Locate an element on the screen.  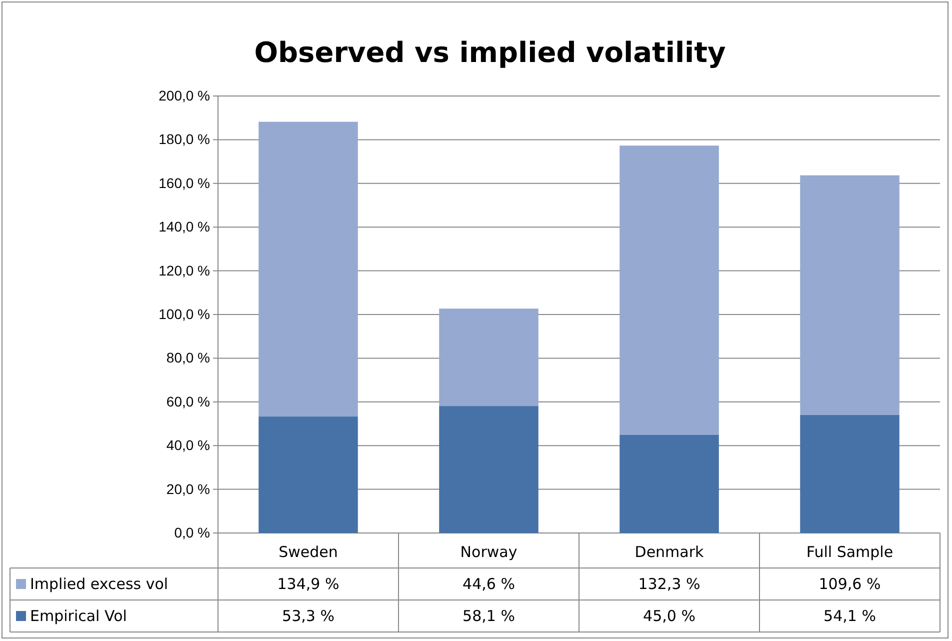
data-label: 109,6 % is located at coordinates (849, 584).